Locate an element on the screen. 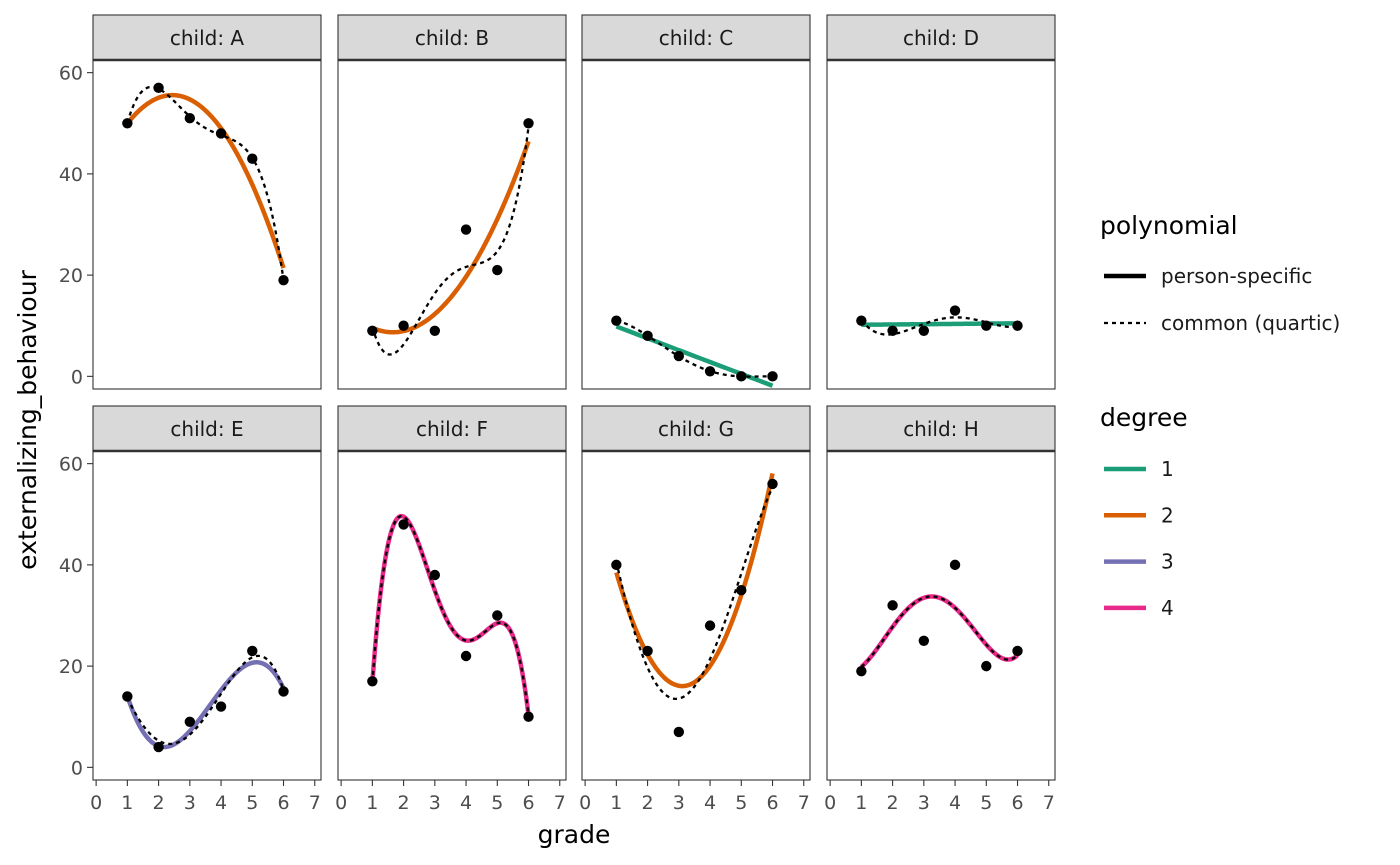  panel-child-f: child: F 0 1 2 3 4 5 6 7 is located at coordinates (451, 609).